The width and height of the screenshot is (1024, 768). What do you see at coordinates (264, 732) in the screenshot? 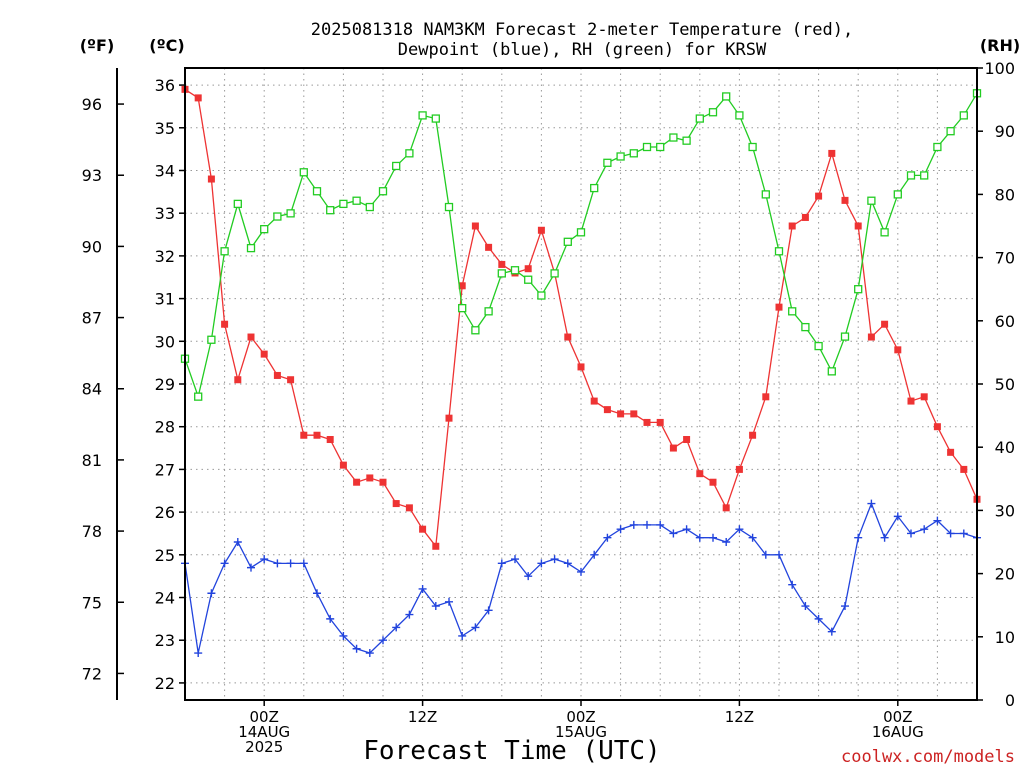
I see `time-tick-label: 14AUG` at bounding box center [264, 732].